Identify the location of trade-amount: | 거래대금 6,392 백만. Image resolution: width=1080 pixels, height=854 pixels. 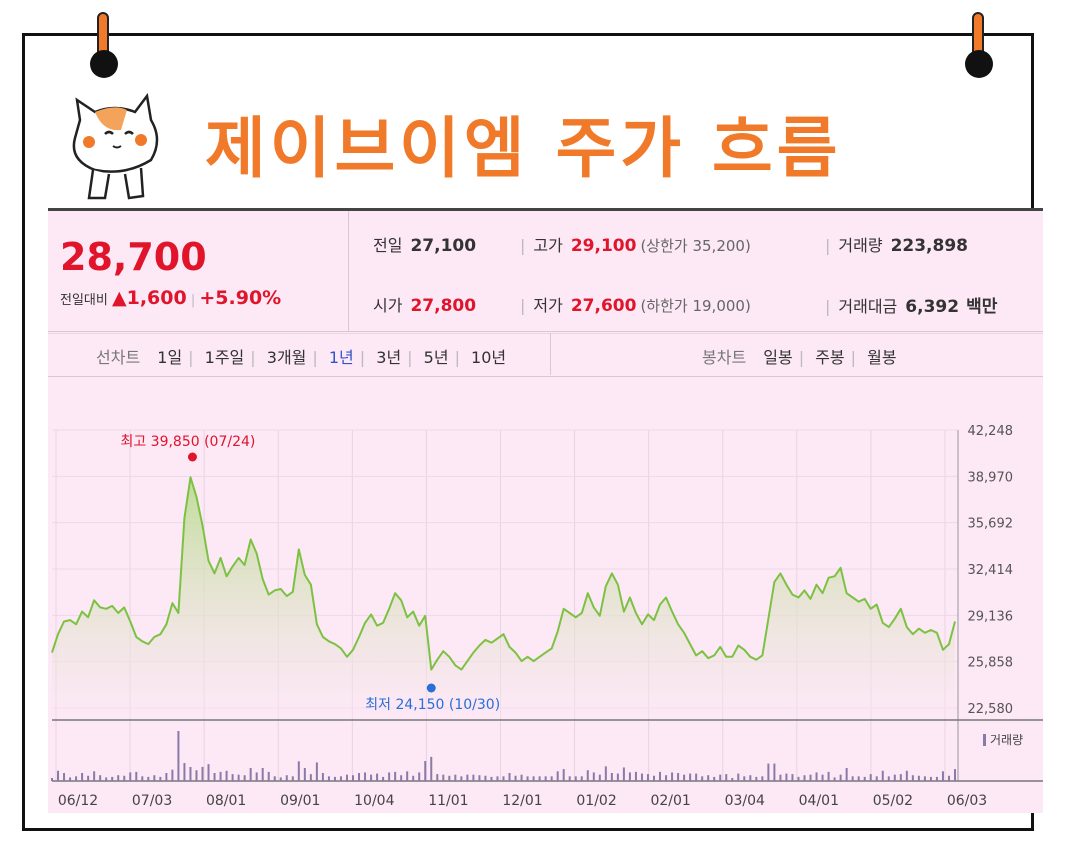
(911, 304).